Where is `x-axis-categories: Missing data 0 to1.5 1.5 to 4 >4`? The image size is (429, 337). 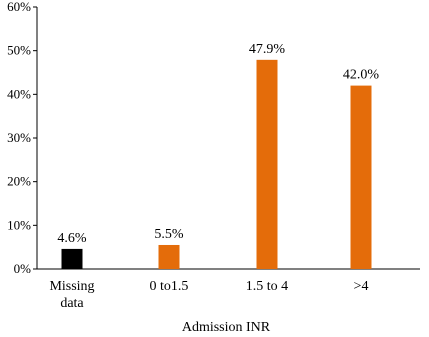
x-axis-categories: Missing data 0 to1.5 1.5 to 4 >4 is located at coordinates (208, 295).